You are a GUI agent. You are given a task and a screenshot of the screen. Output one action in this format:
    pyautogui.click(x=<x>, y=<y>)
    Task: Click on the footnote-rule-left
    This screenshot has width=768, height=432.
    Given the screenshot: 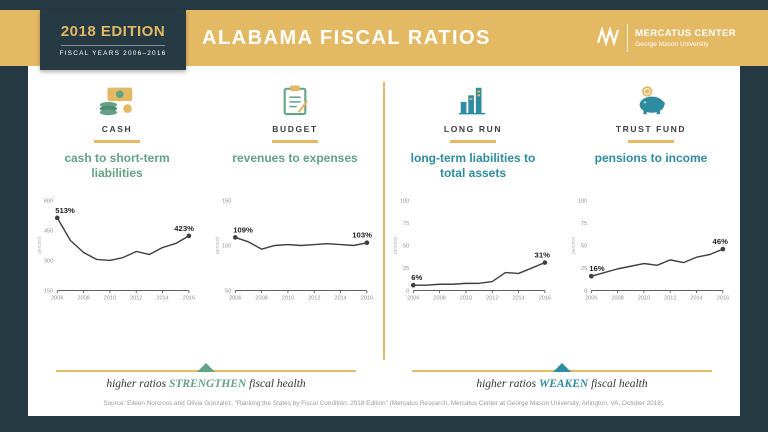 What is the action you would take?
    pyautogui.click(x=206, y=367)
    